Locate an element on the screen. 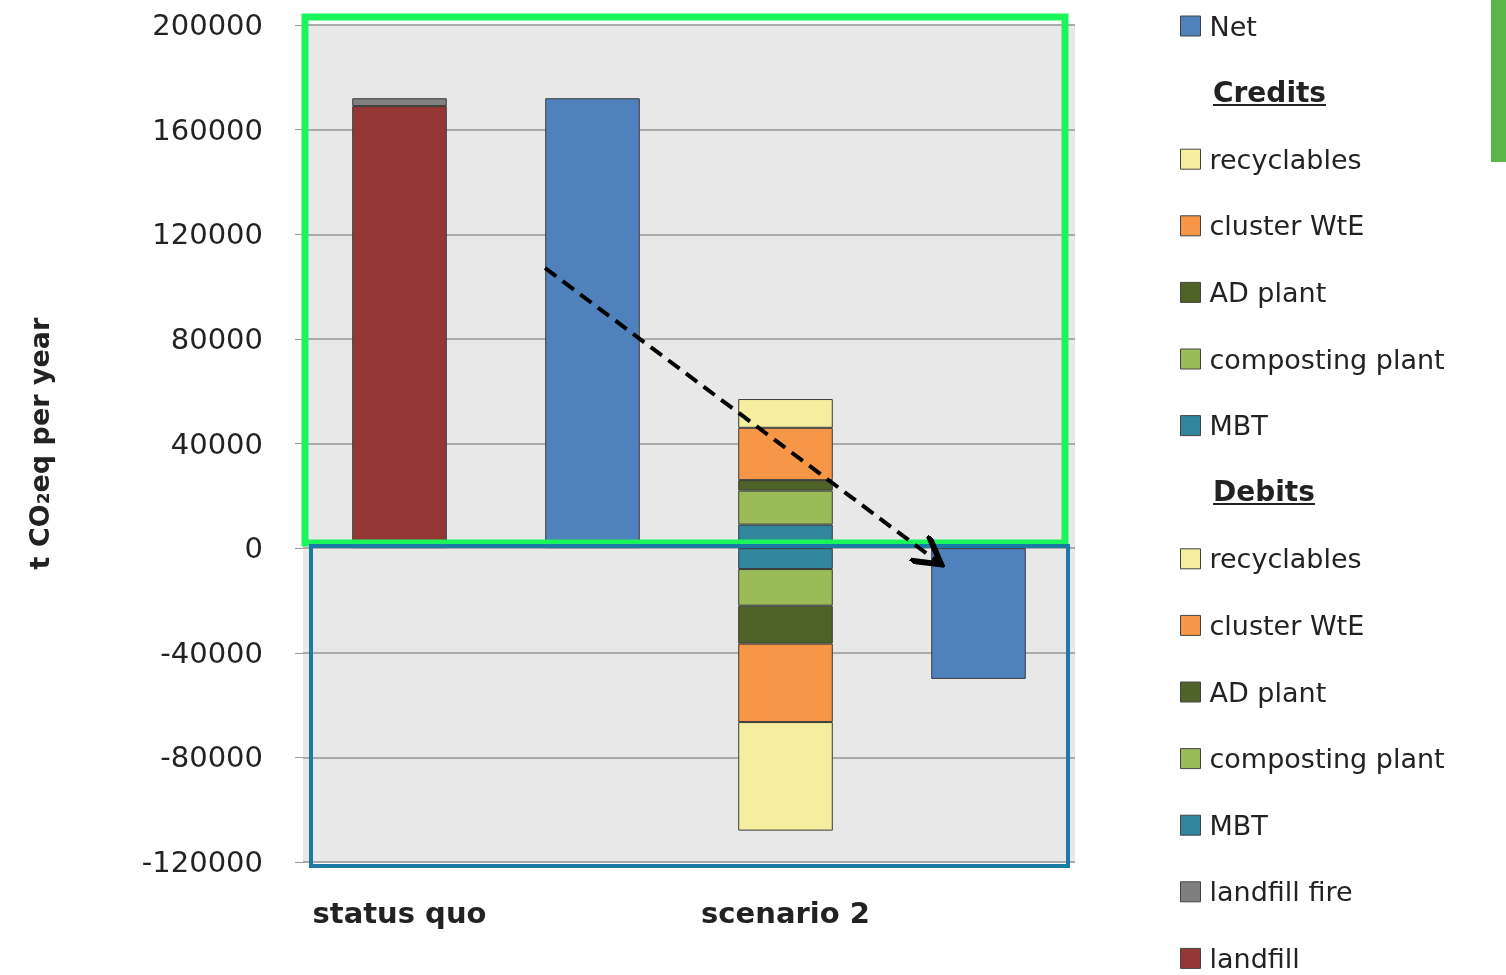 The width and height of the screenshot is (1506, 975). legend-label: Net is located at coordinates (1233, 26).